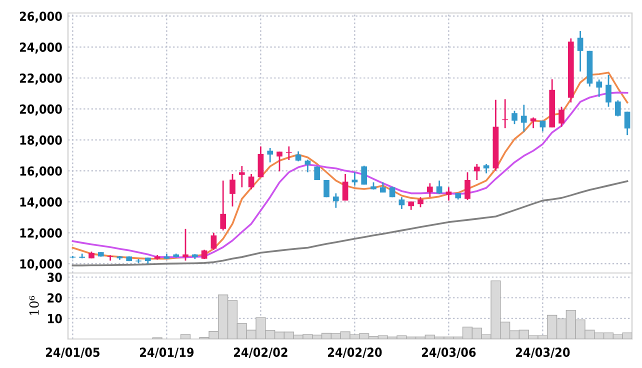  What do you see at coordinates (41, 79) in the screenshot?
I see `y-tick-label: 22,000` at bounding box center [41, 79].